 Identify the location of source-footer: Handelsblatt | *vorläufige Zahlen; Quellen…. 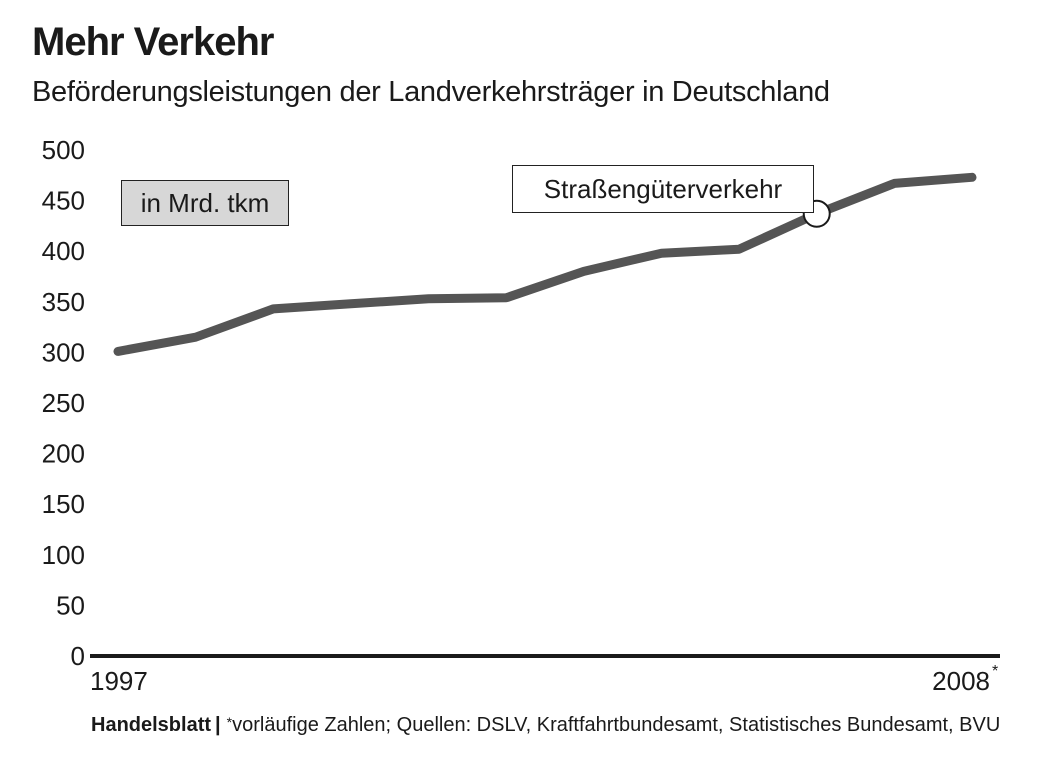
(545, 725).